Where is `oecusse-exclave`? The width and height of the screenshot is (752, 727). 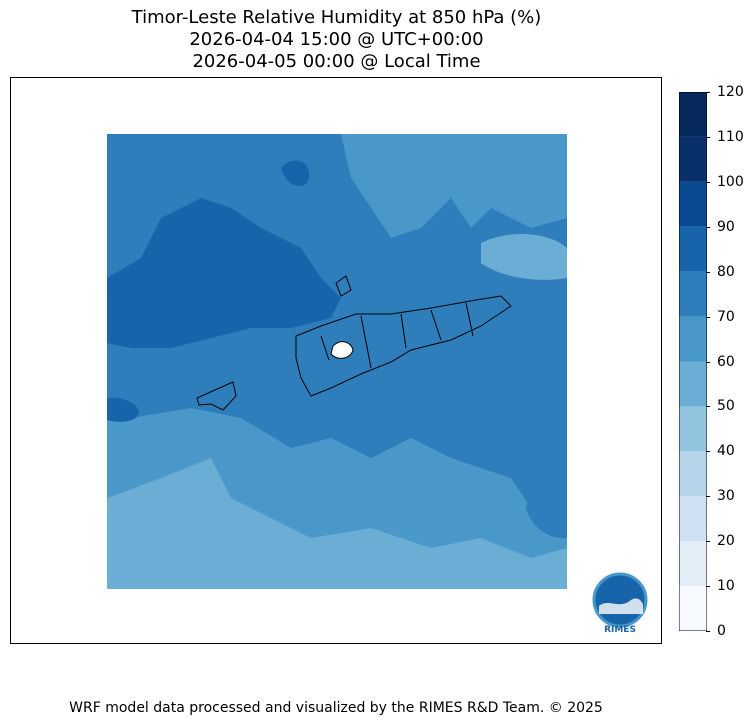
oecusse-exclave is located at coordinates (216, 396).